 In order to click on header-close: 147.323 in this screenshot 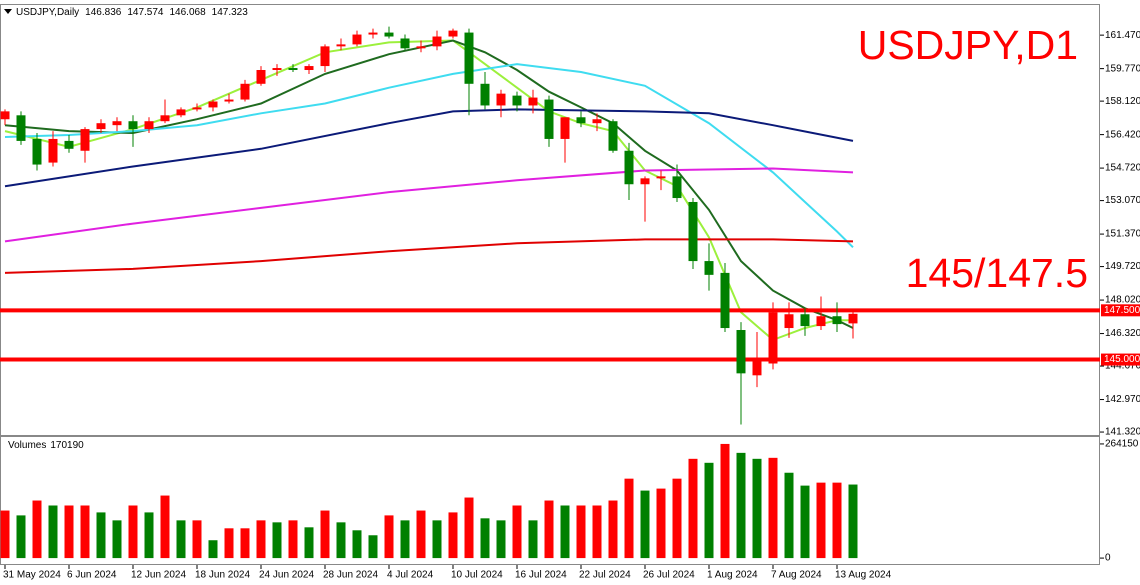, I will do `click(230, 12)`.